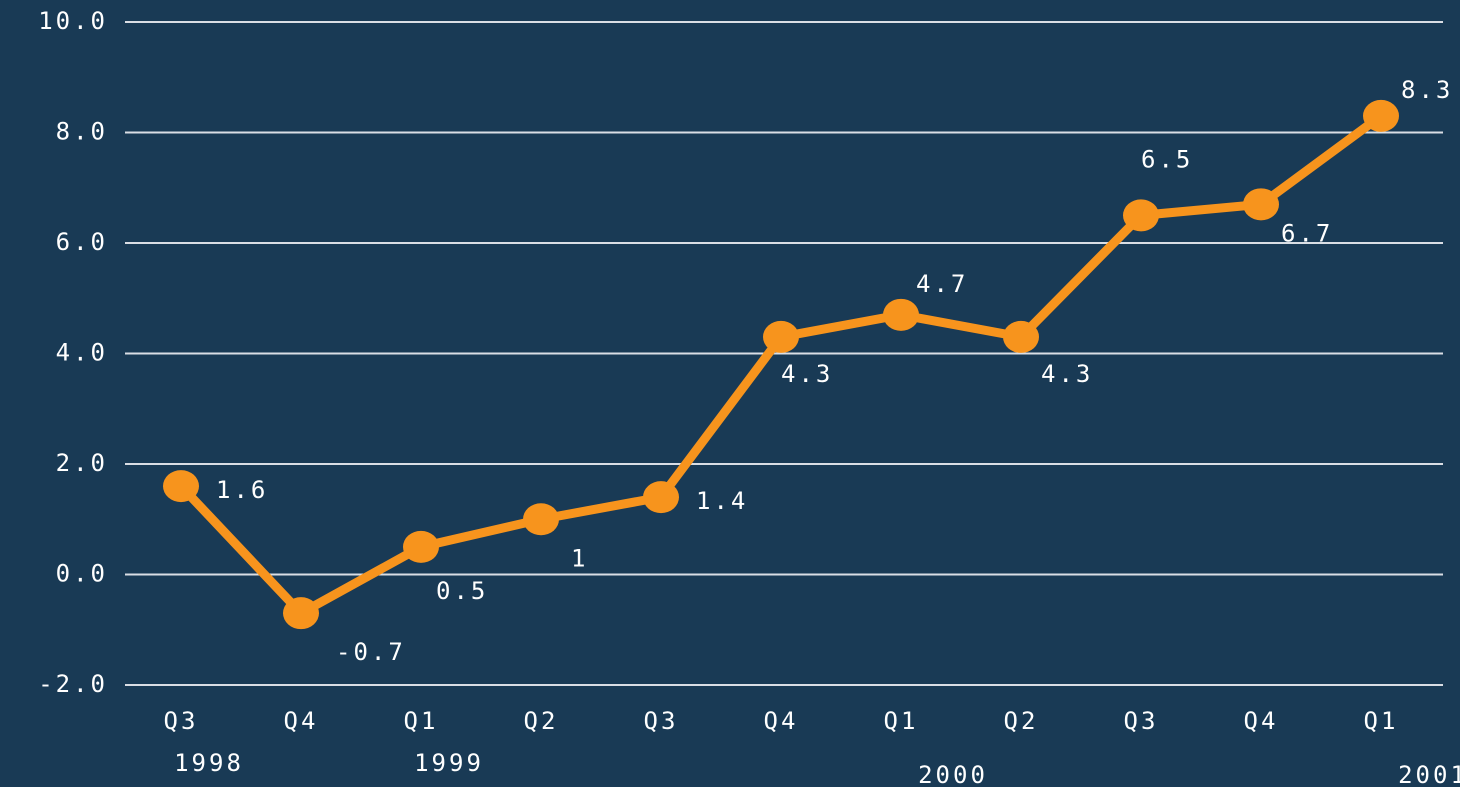 Image resolution: width=1460 pixels, height=787 pixels. What do you see at coordinates (204, 742) in the screenshot?
I see `x-tick-label: Q3 1998` at bounding box center [204, 742].